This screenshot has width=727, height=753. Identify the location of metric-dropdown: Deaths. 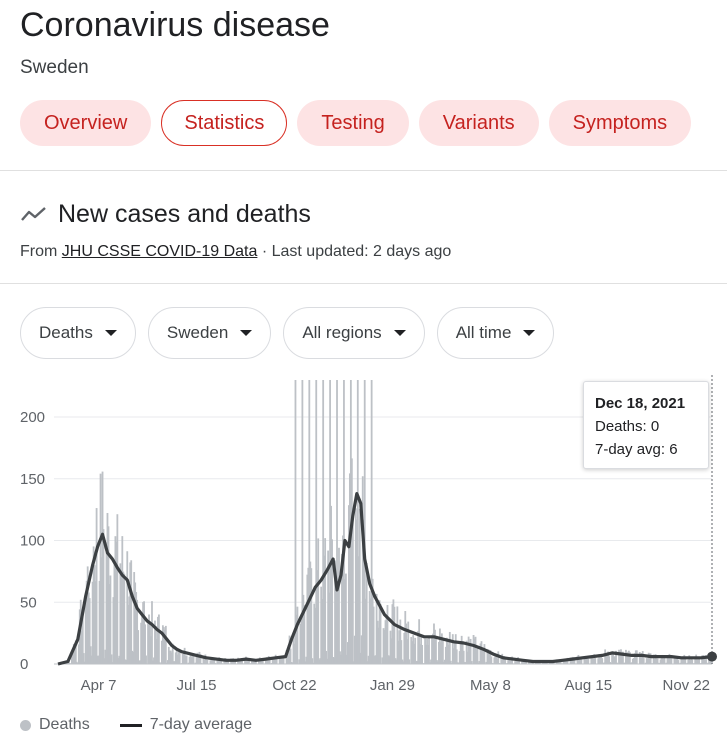
(78, 333).